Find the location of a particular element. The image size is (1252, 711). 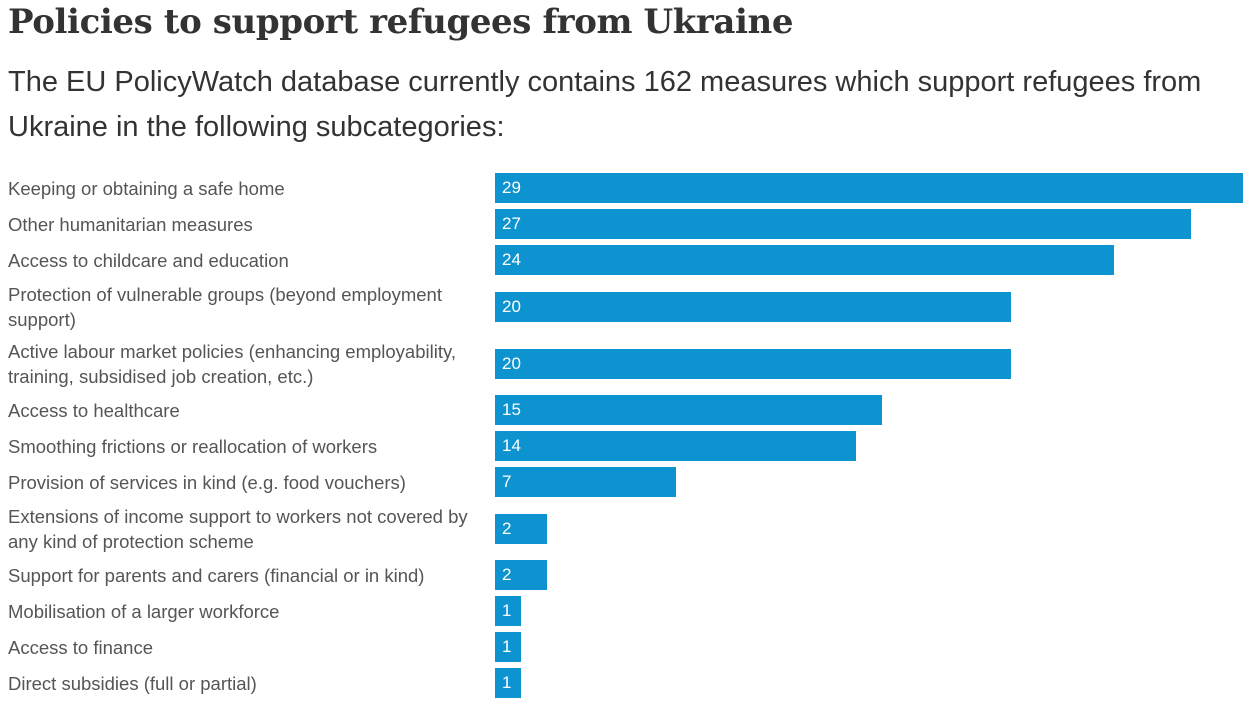

bar-value-label: 14 is located at coordinates (511, 445).